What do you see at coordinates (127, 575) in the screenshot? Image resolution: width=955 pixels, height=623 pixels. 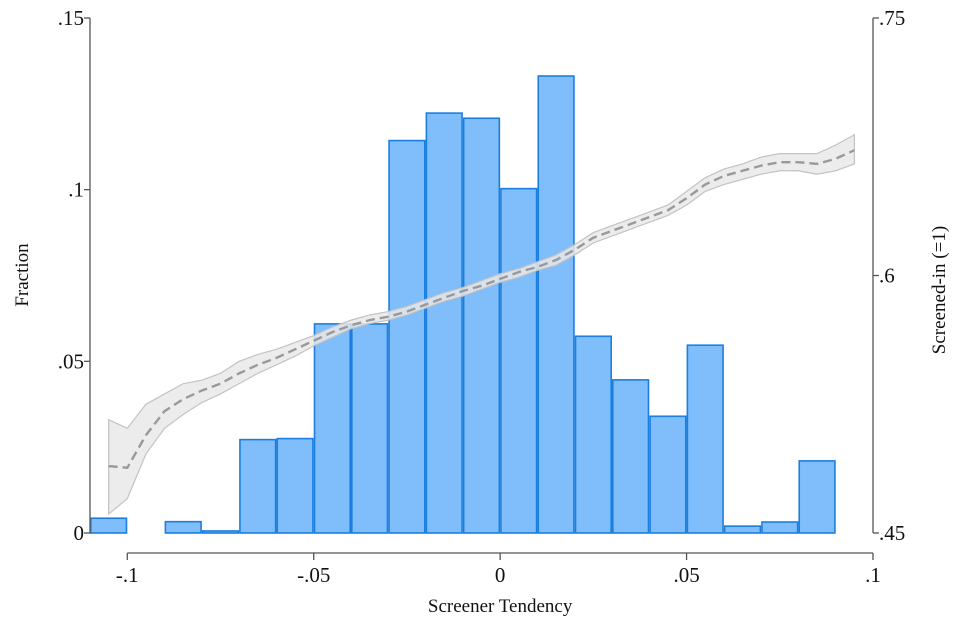 I see `x-tick-label: -.1` at bounding box center [127, 575].